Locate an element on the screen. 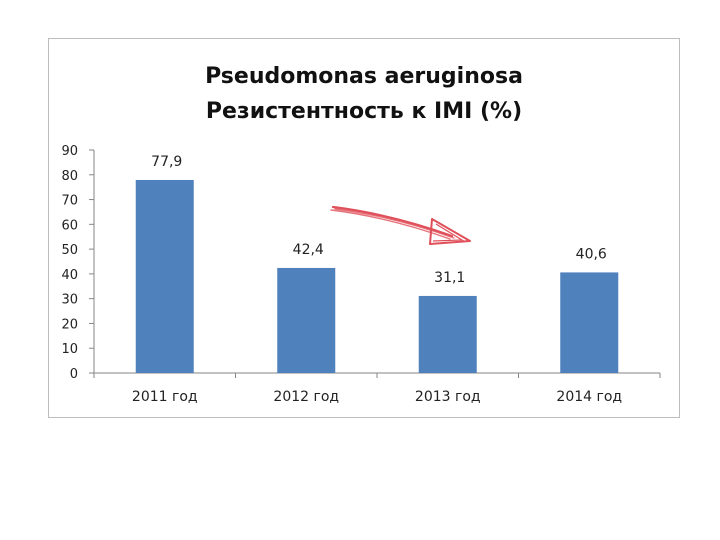 This screenshot has height=540, width=720. x-axis: 2011 год 2012 год 2013 год 2014 год is located at coordinates (377, 388).